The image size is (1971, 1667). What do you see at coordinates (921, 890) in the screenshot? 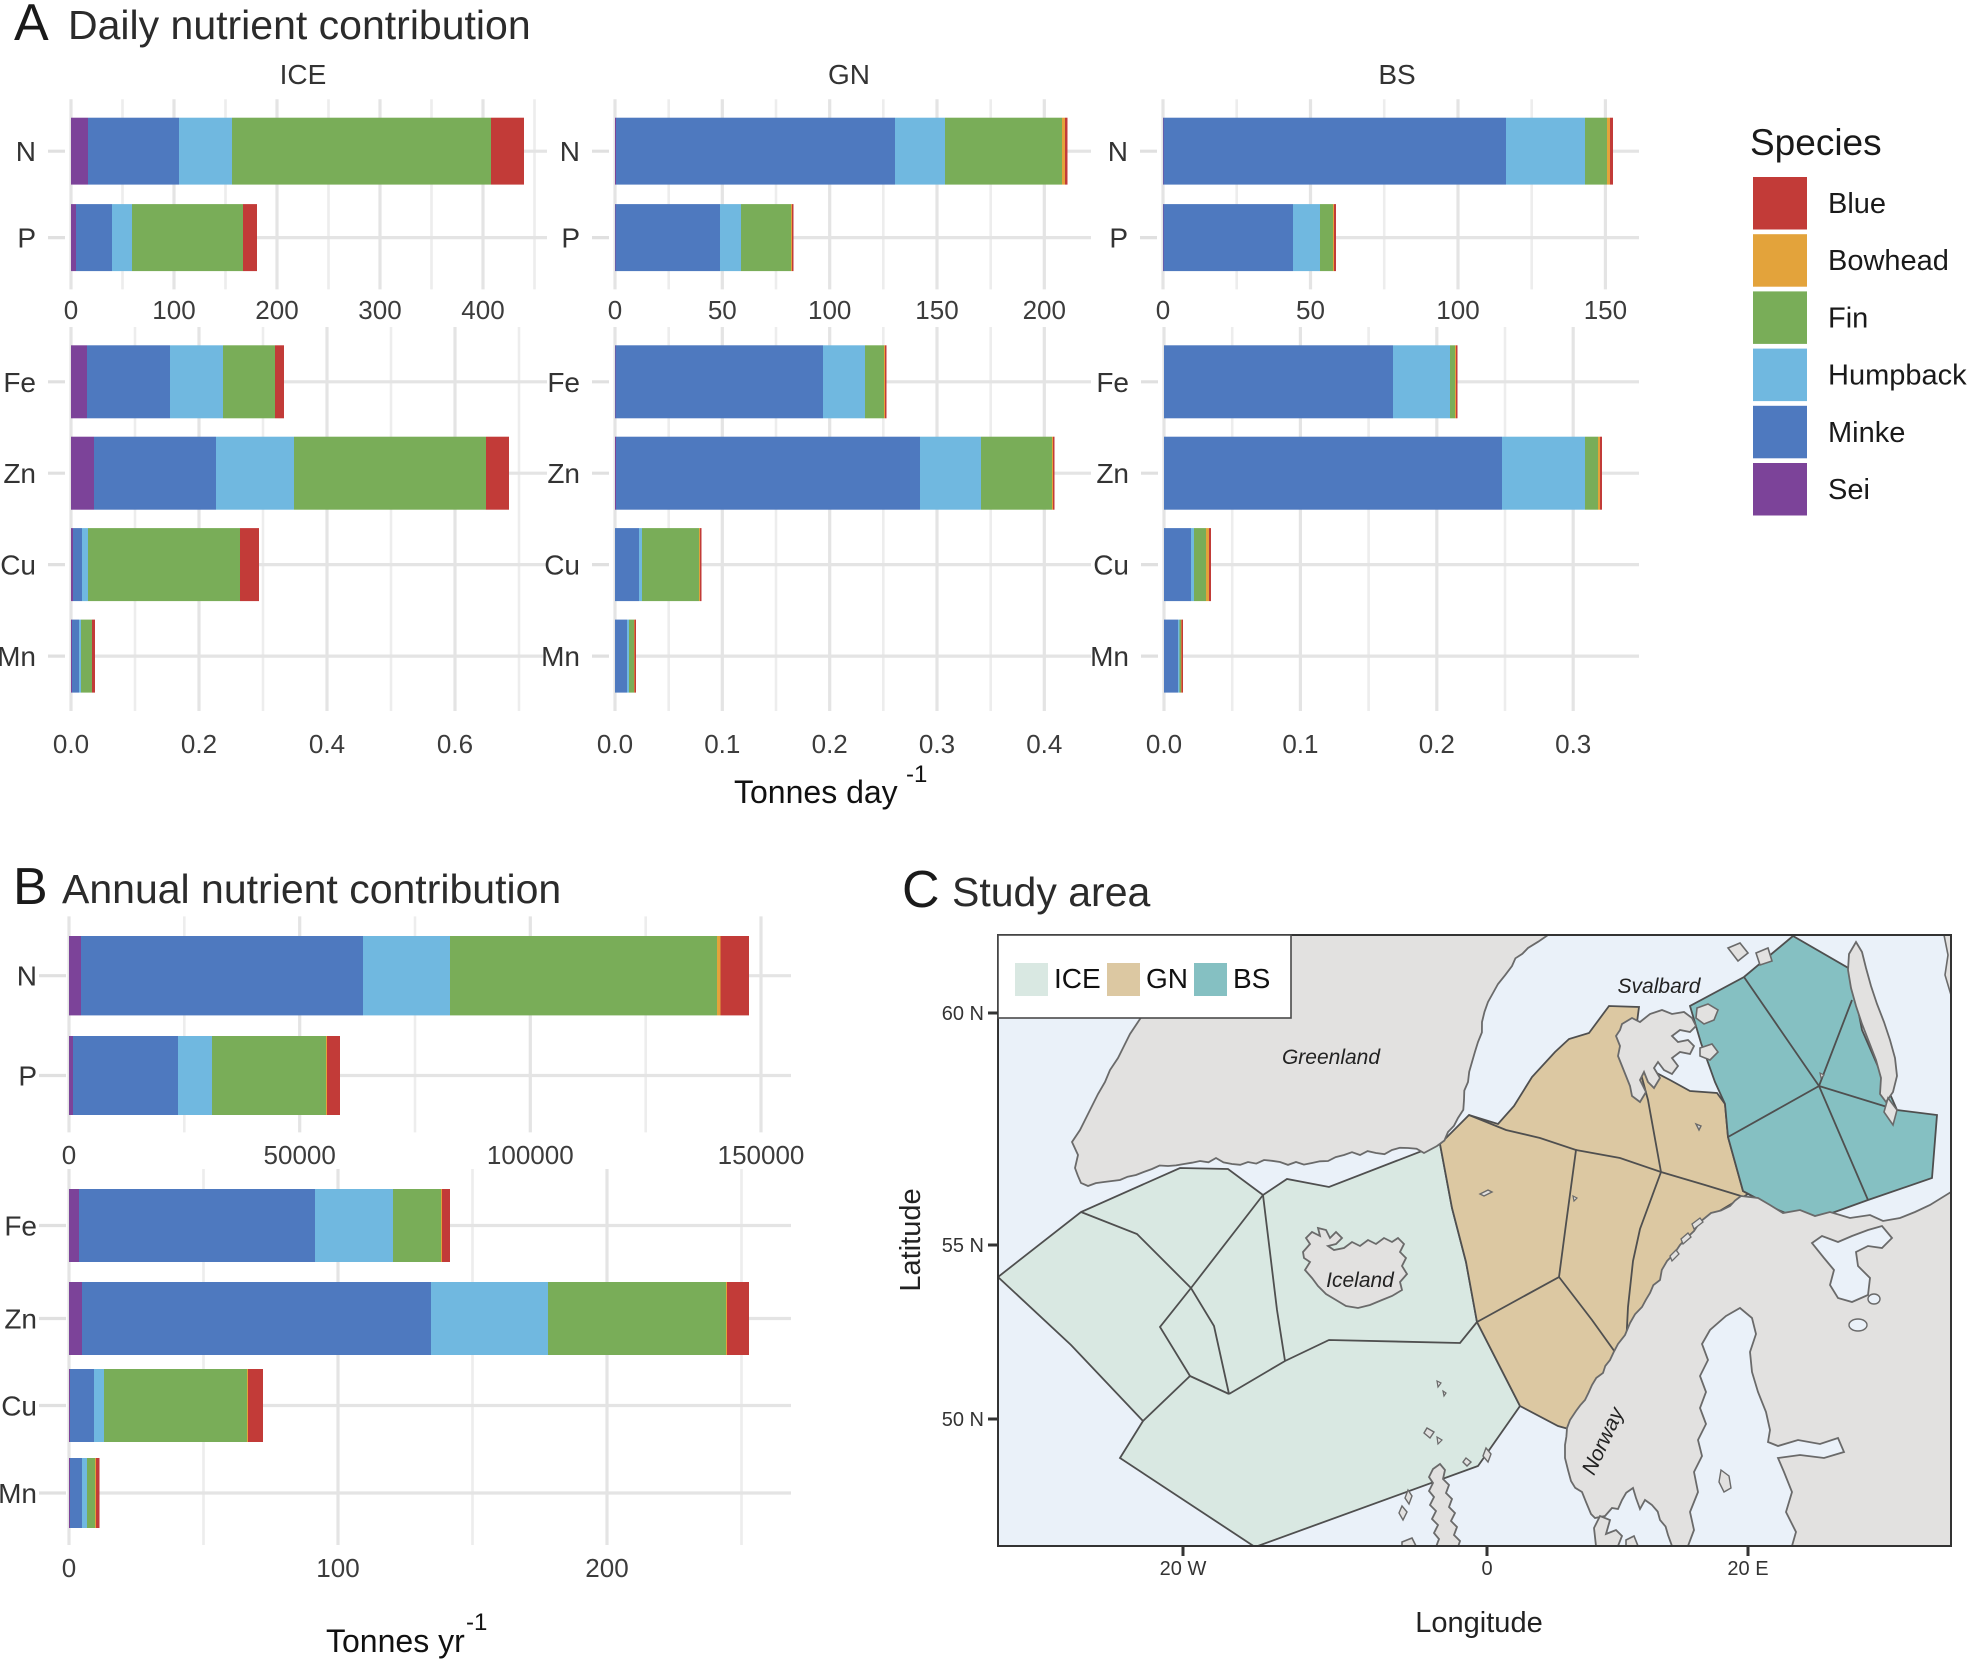
I see `svg-text: C` at bounding box center [921, 890].